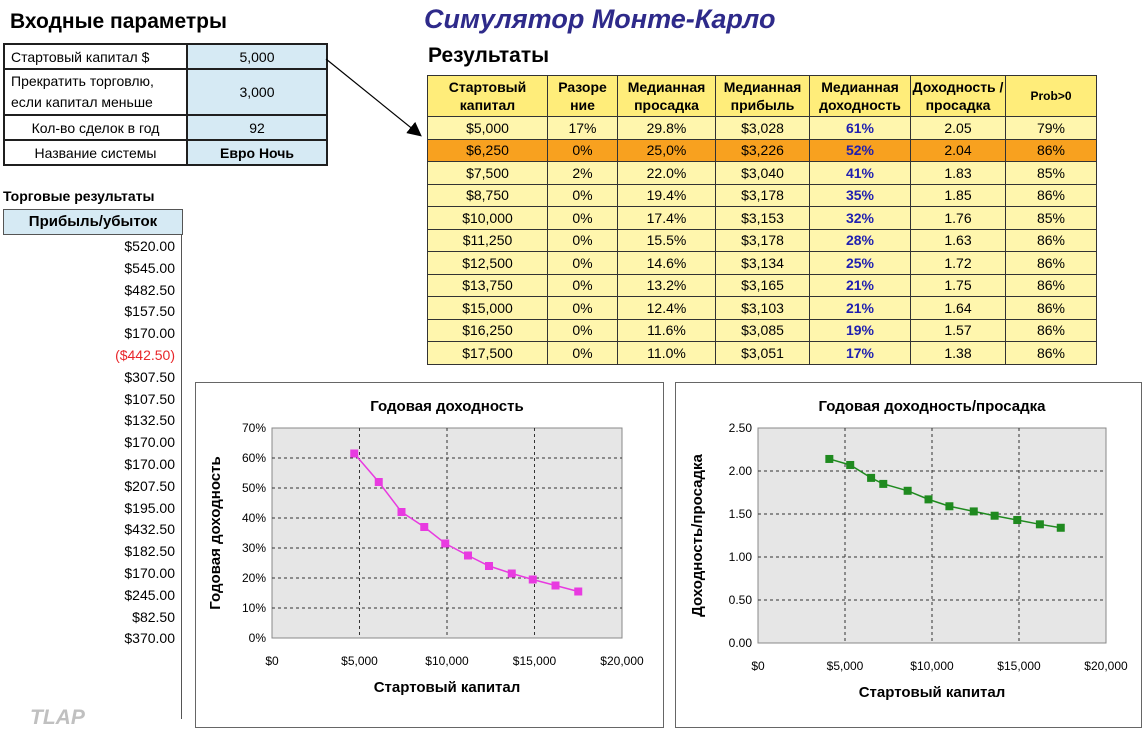 This screenshot has height=750, width=1146. What do you see at coordinates (165, 152) in the screenshot?
I see `input-row-system-name: Название системы Евро Ночь` at bounding box center [165, 152].